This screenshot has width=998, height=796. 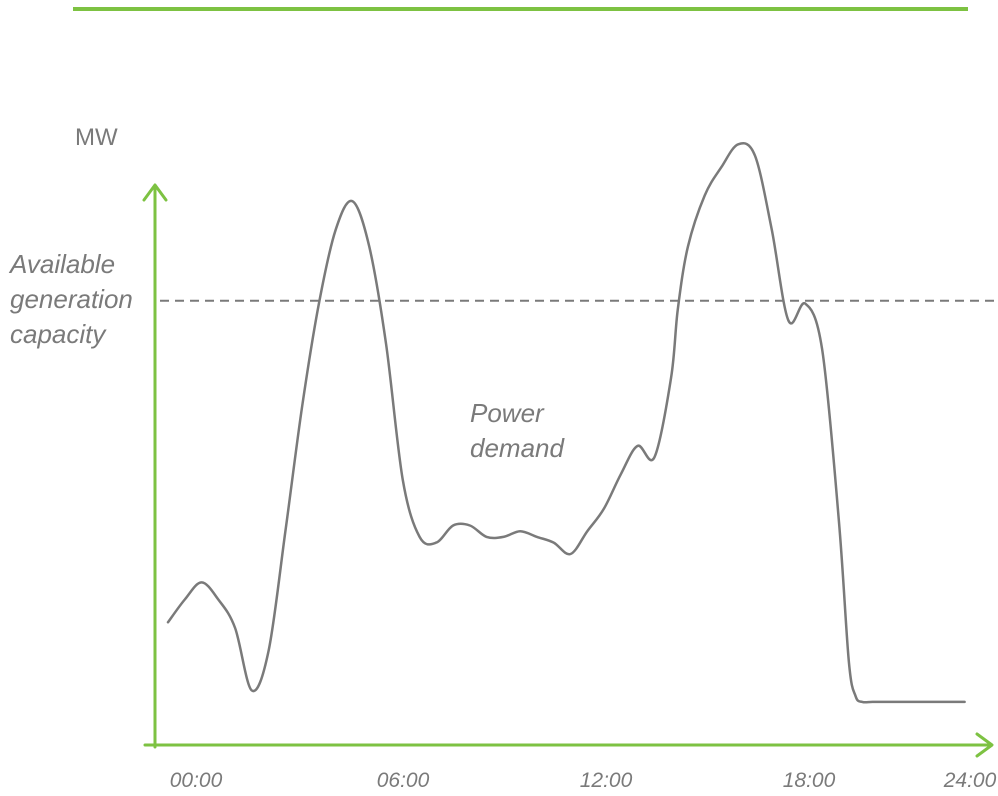 What do you see at coordinates (507, 413) in the screenshot?
I see `demand-annotation-line: Power` at bounding box center [507, 413].